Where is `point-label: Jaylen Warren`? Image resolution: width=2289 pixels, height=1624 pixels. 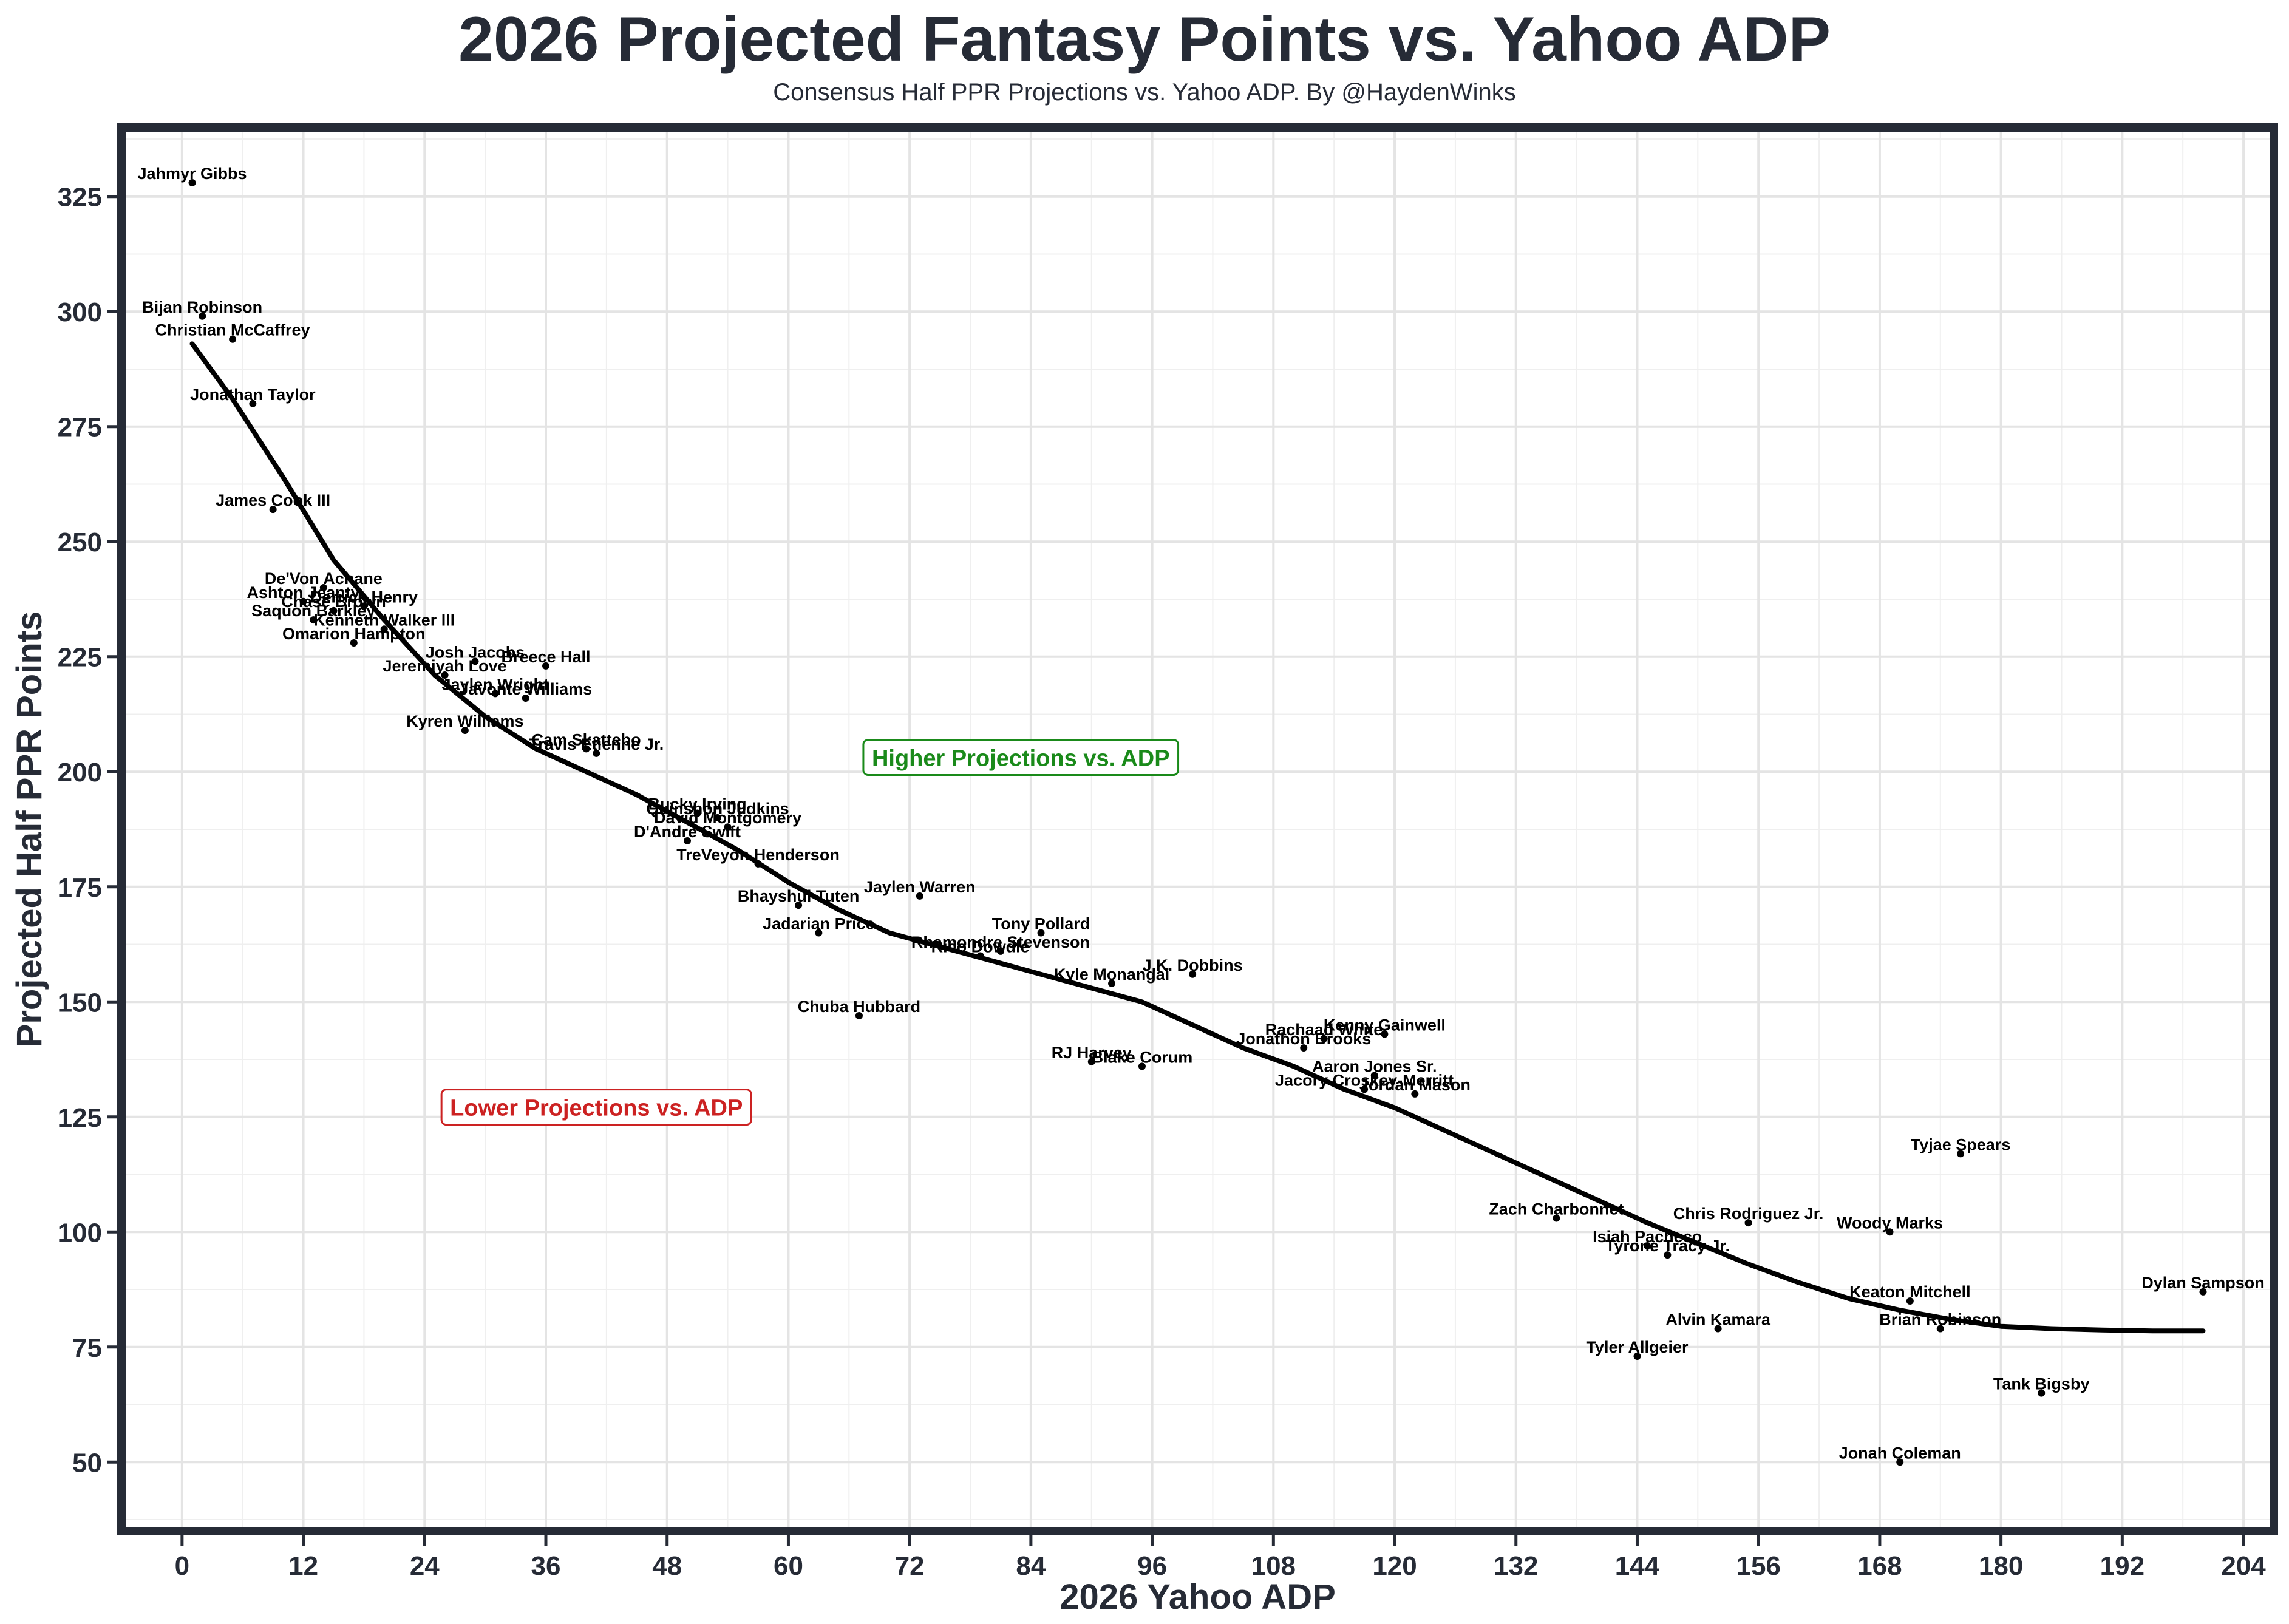 point-label: Jaylen Warren is located at coordinates (920, 887).